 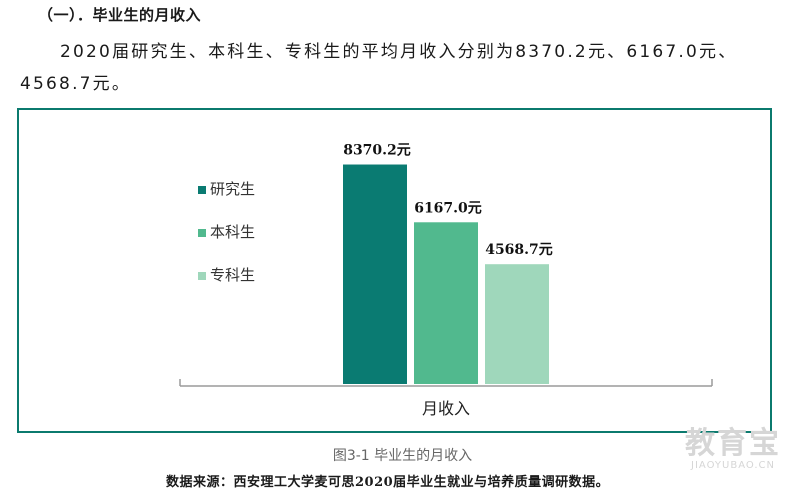 What do you see at coordinates (388, 482) in the screenshot?
I see `data-source-note: 数据来源：西安理工大学麦可思2020届毕业生就业与培养质量调研数据。` at bounding box center [388, 482].